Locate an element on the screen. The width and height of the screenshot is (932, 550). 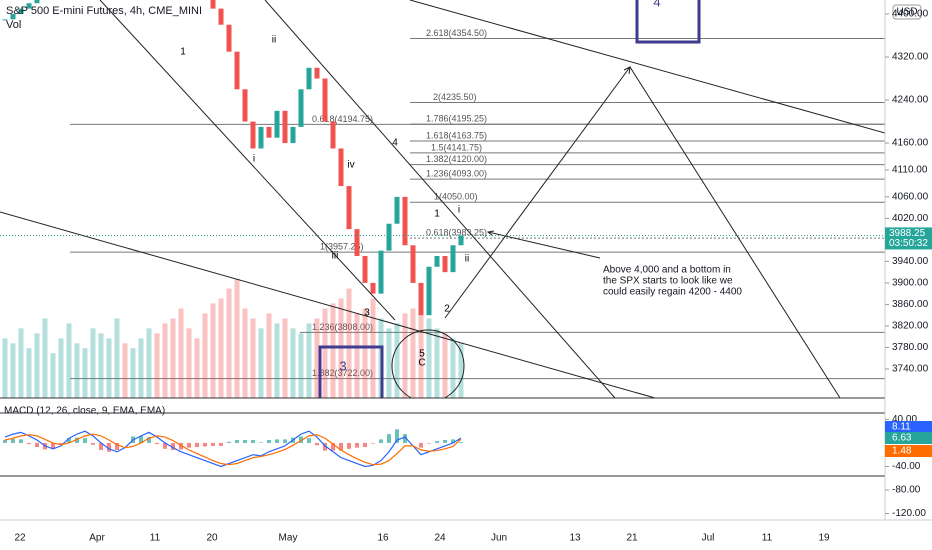
x-tick-label: Apr is located at coordinates (97, 538).